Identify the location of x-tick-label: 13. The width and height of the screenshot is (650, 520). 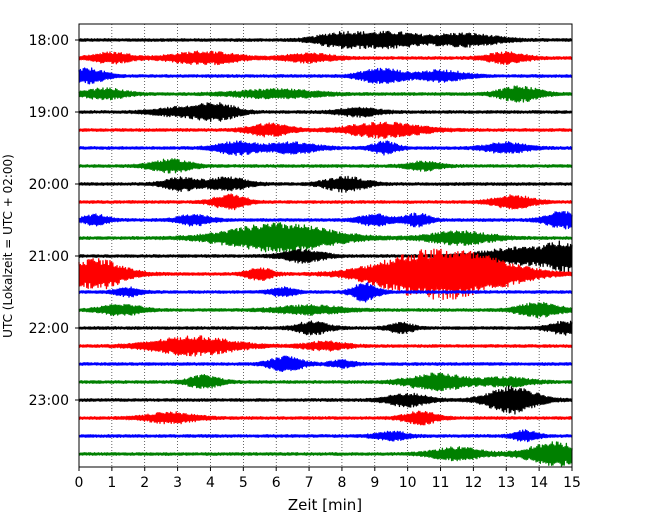
(506, 483).